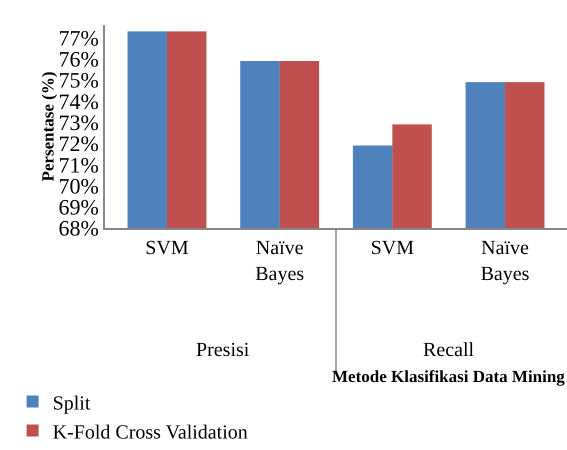 Image resolution: width=567 pixels, height=450 pixels. Describe the element at coordinates (48, 127) in the screenshot. I see `y-axis-title: Persentase (%)` at that location.